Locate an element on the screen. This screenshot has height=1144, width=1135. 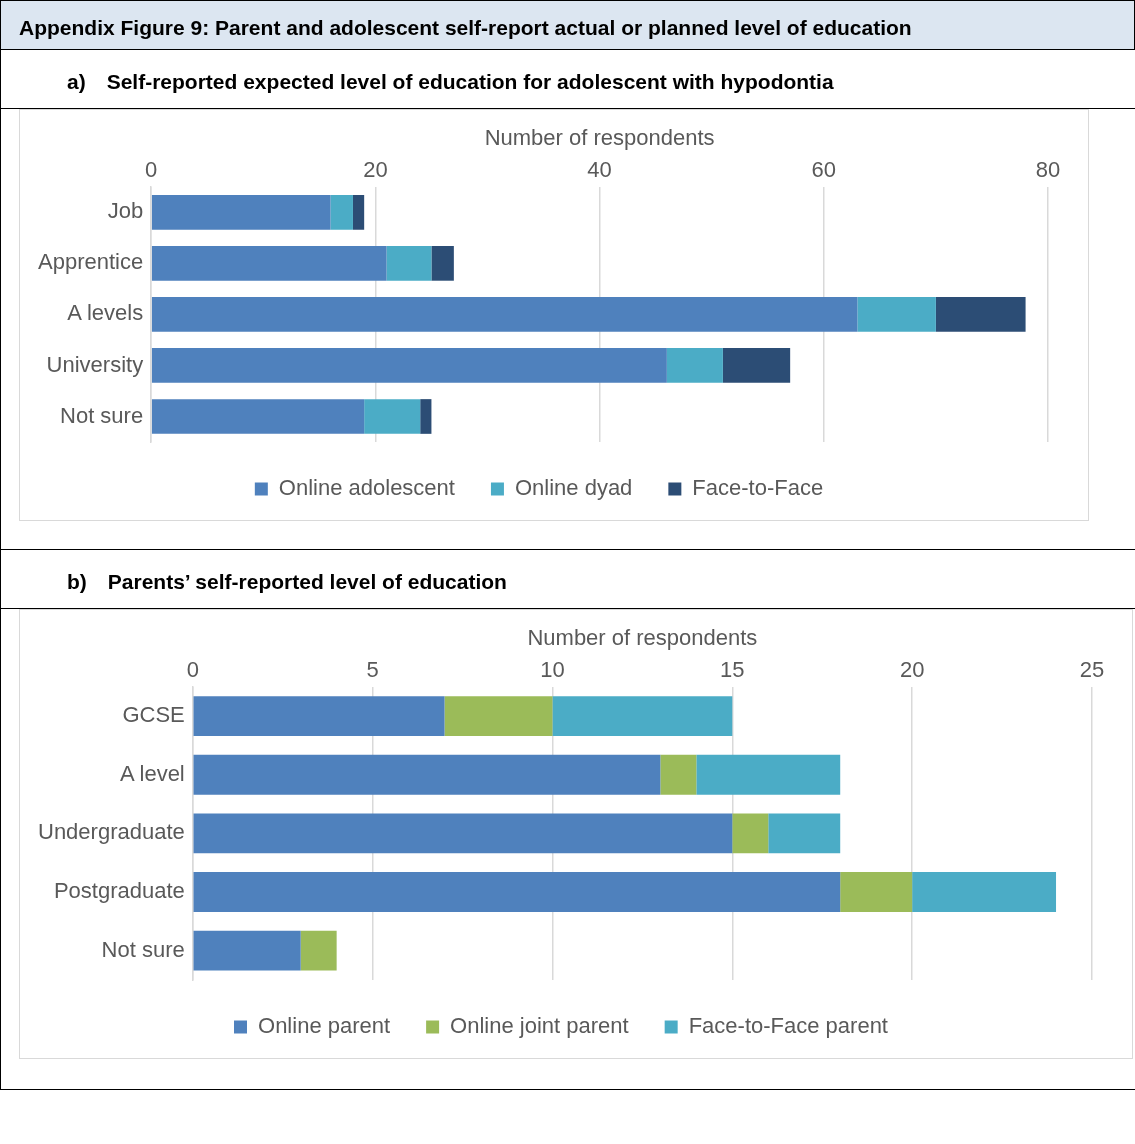
y-tick-label: Job is located at coordinates (125, 211).